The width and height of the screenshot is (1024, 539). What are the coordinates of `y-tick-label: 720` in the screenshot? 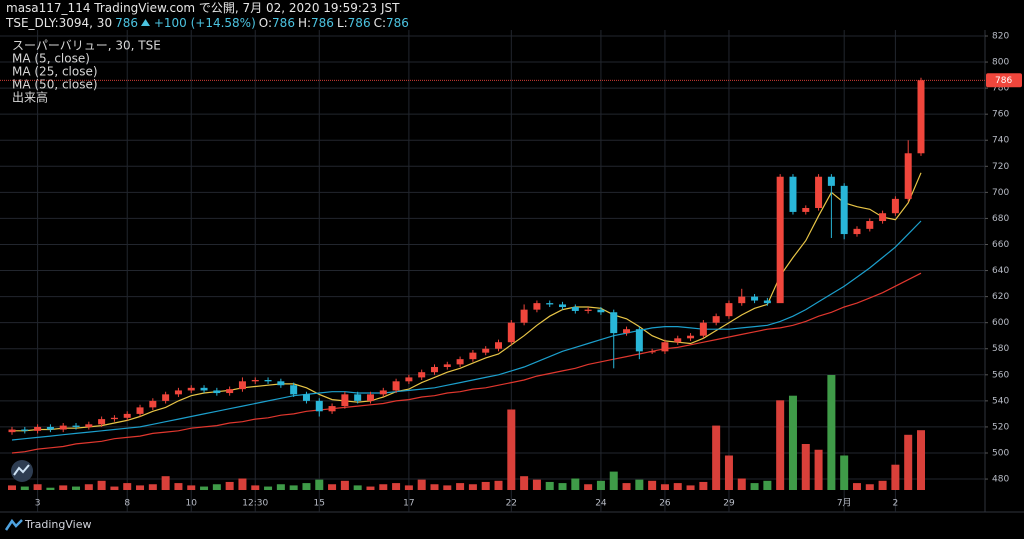 It's located at (1000, 167).